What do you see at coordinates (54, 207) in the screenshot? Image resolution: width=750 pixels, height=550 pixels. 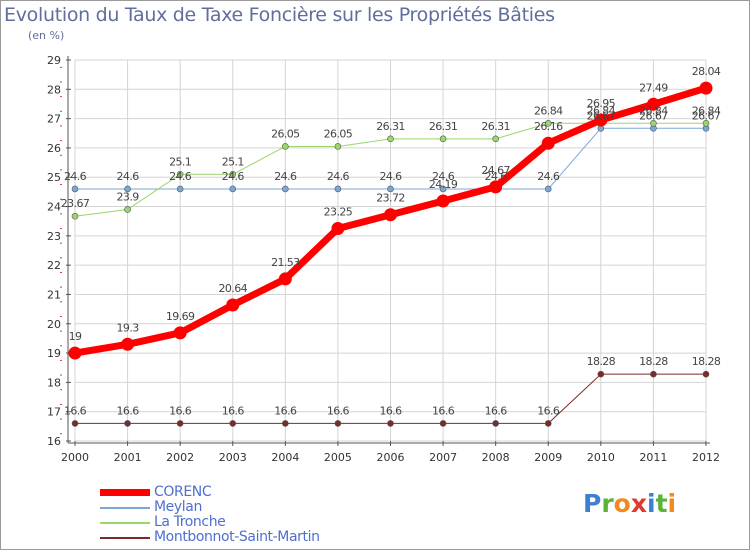 I see `y-tick-label: 24` at bounding box center [54, 207].